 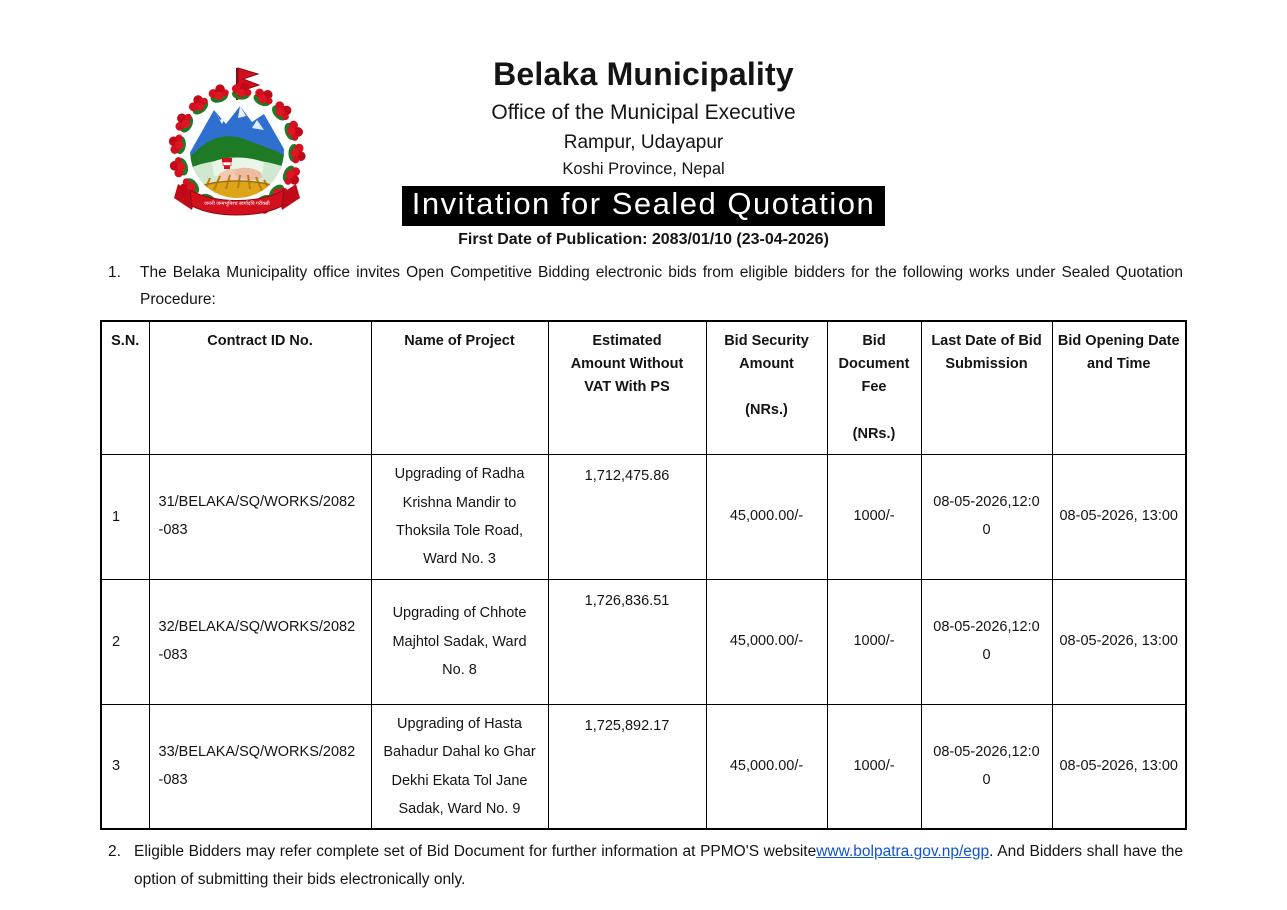 I want to click on invitation-banner: Invitation for Sealed Quotation, so click(x=643, y=206).